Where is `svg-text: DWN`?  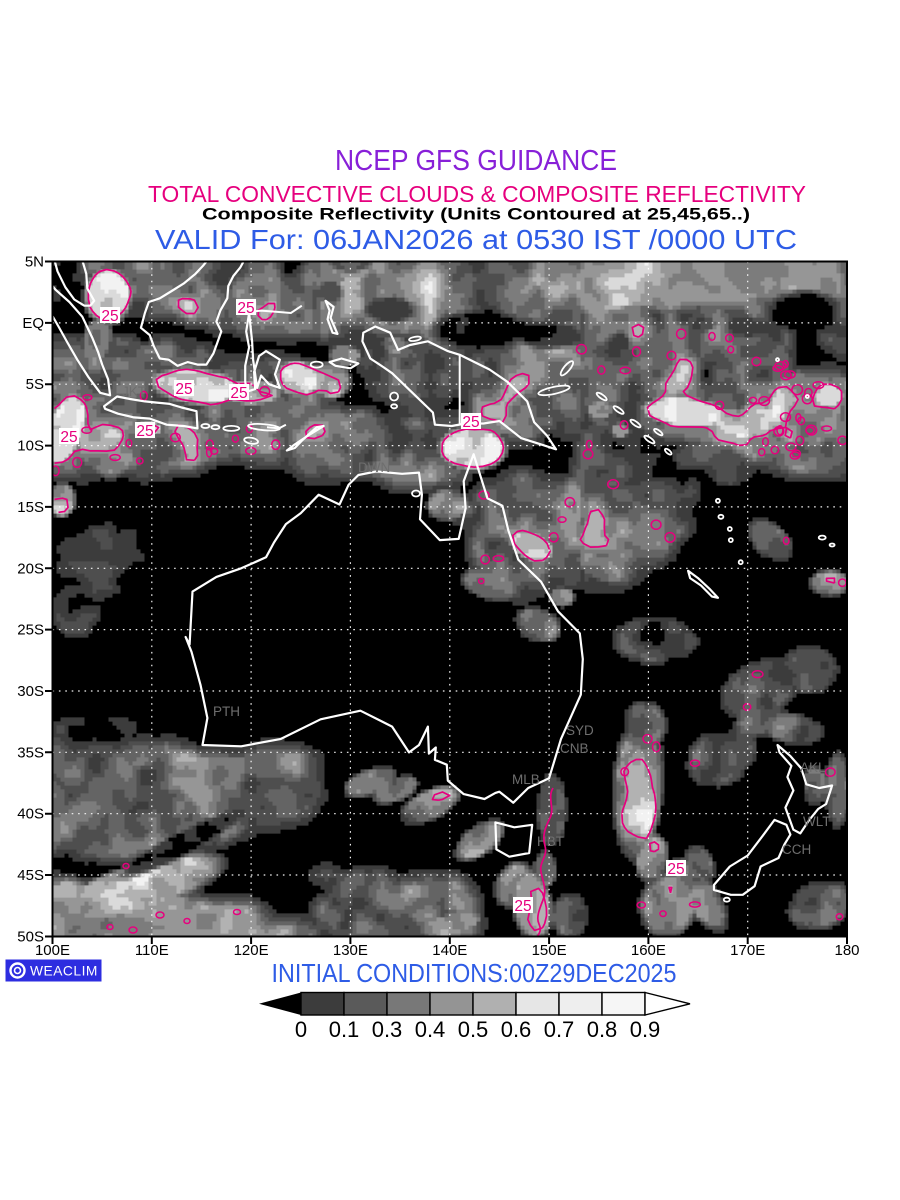
svg-text: DWN is located at coordinates (374, 467).